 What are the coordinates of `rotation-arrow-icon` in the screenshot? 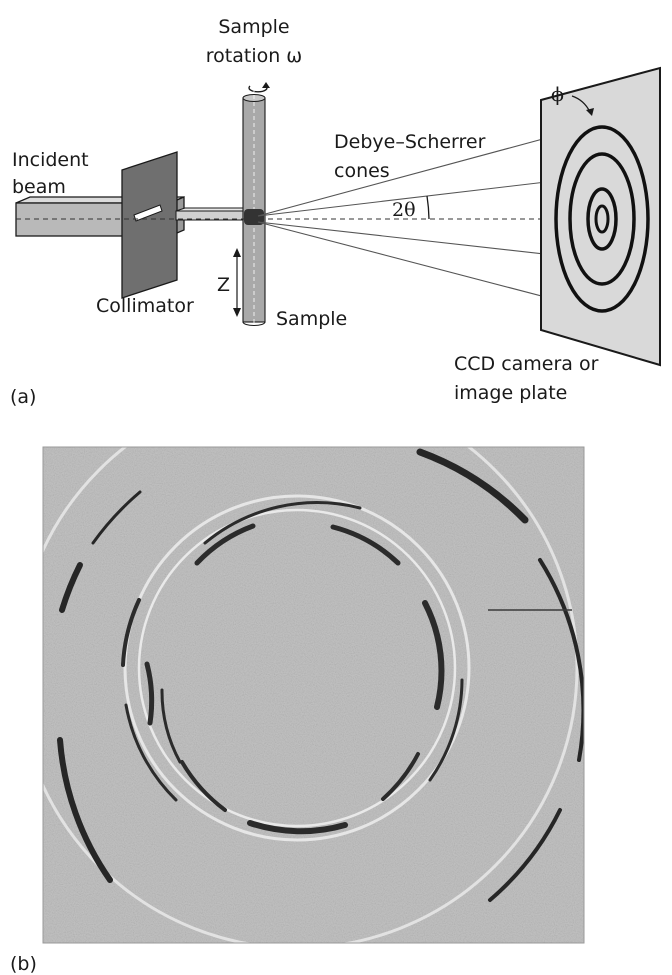 It's located at (259, 87).